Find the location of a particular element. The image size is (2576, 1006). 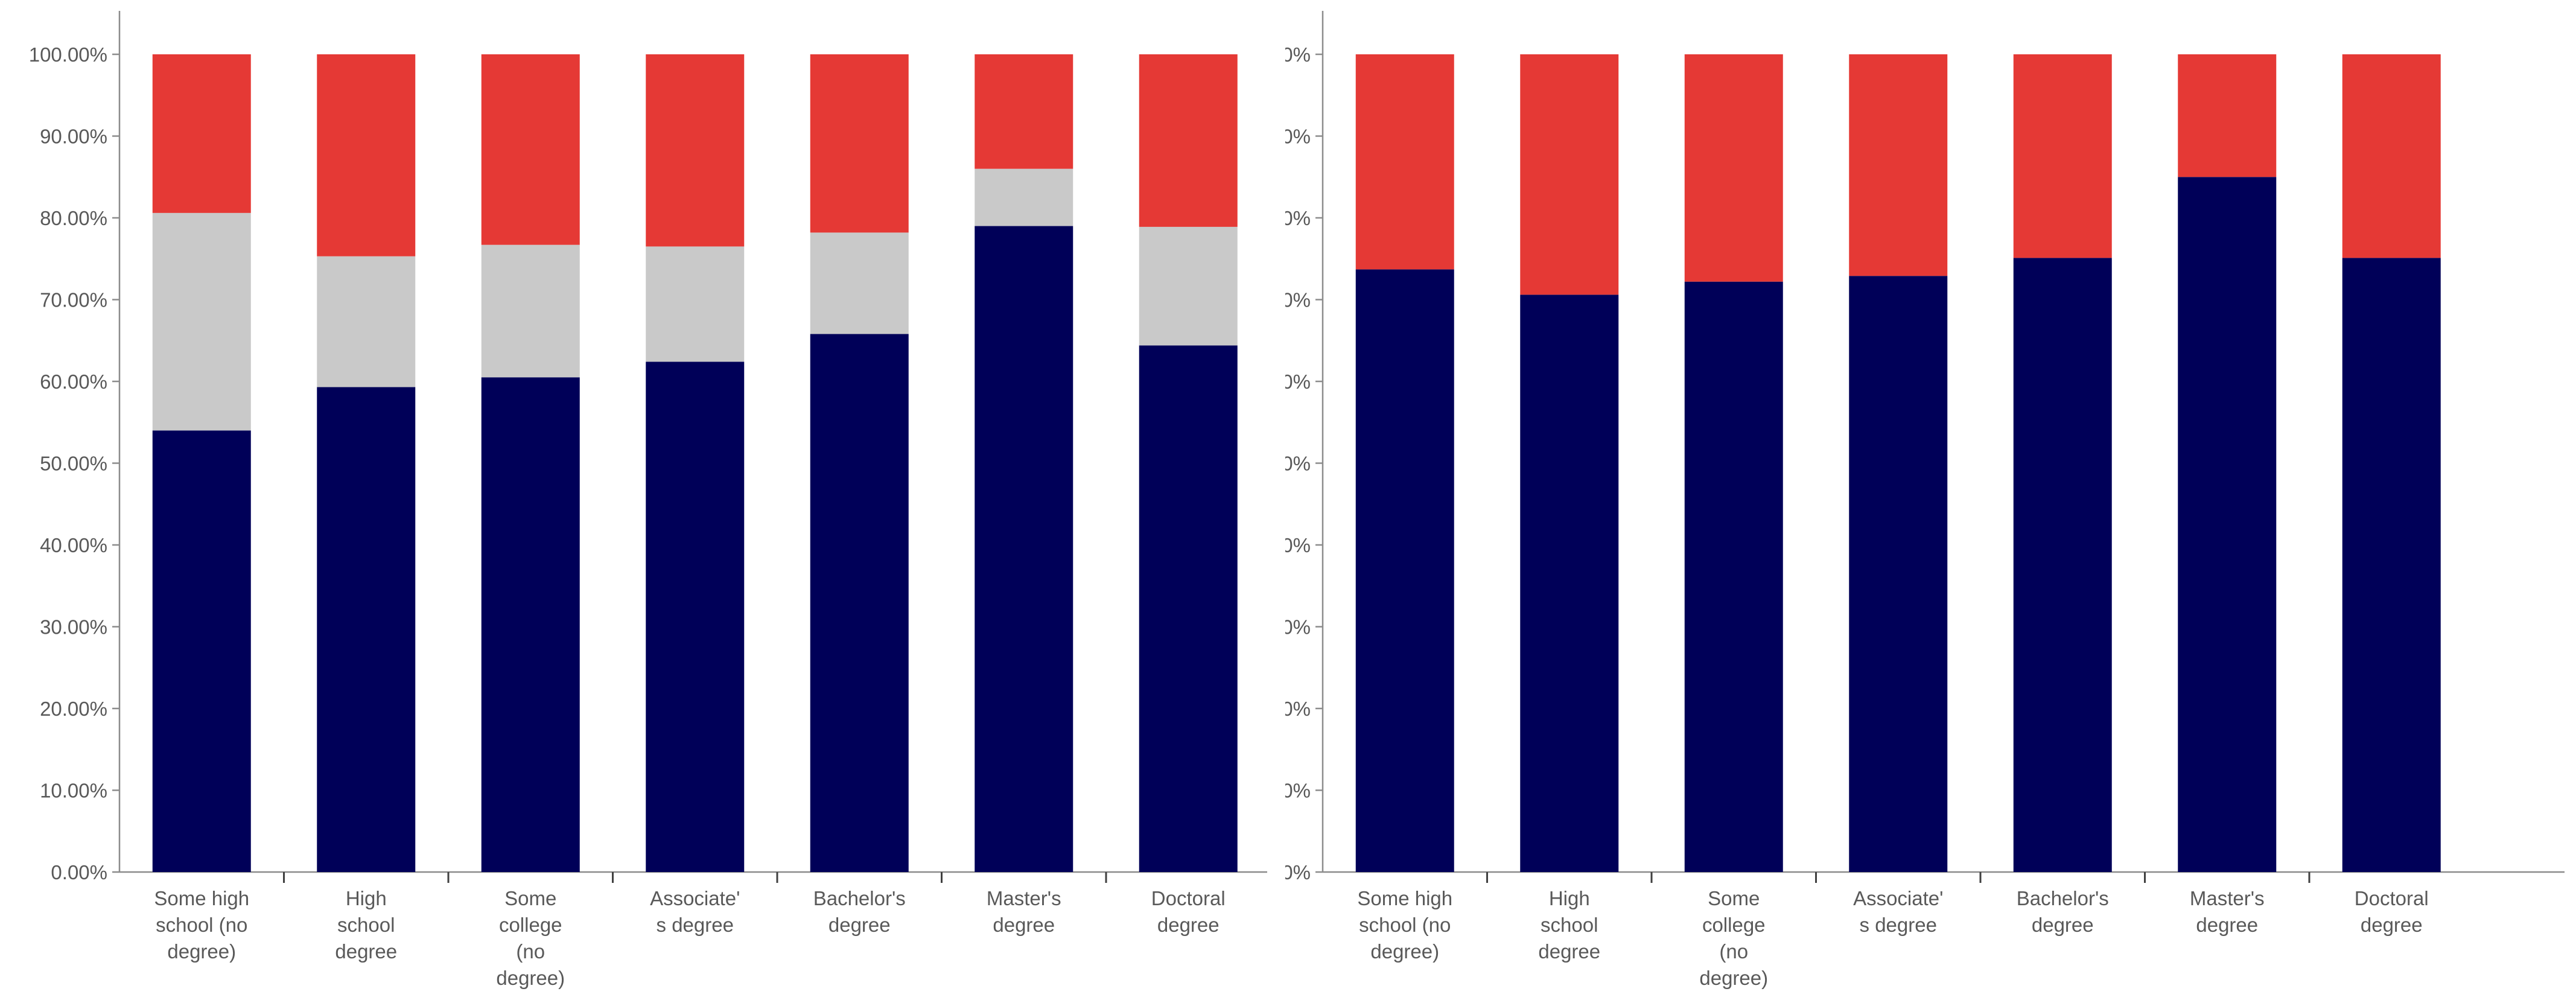

bar-segment-gray-segment-some-college-no-degree is located at coordinates (530, 311).